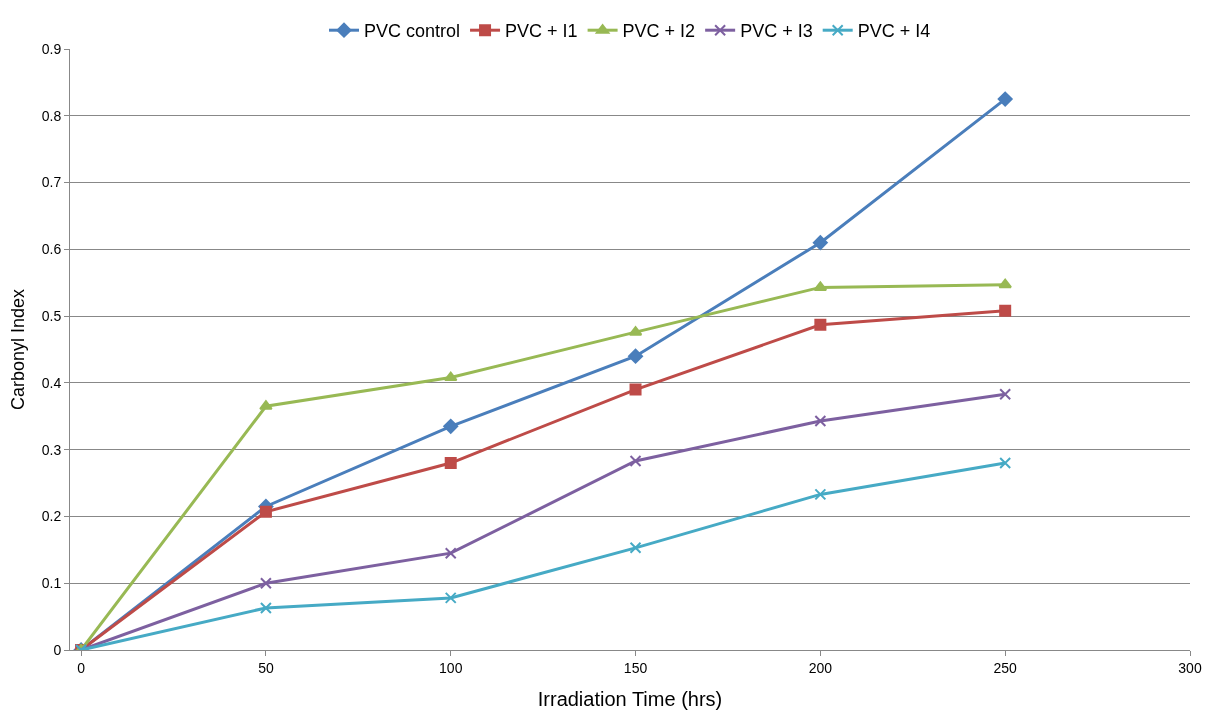 Image resolution: width=1210 pixels, height=710 pixels. What do you see at coordinates (18, 349) in the screenshot?
I see `y-axis-title: Carbonyl Index` at bounding box center [18, 349].